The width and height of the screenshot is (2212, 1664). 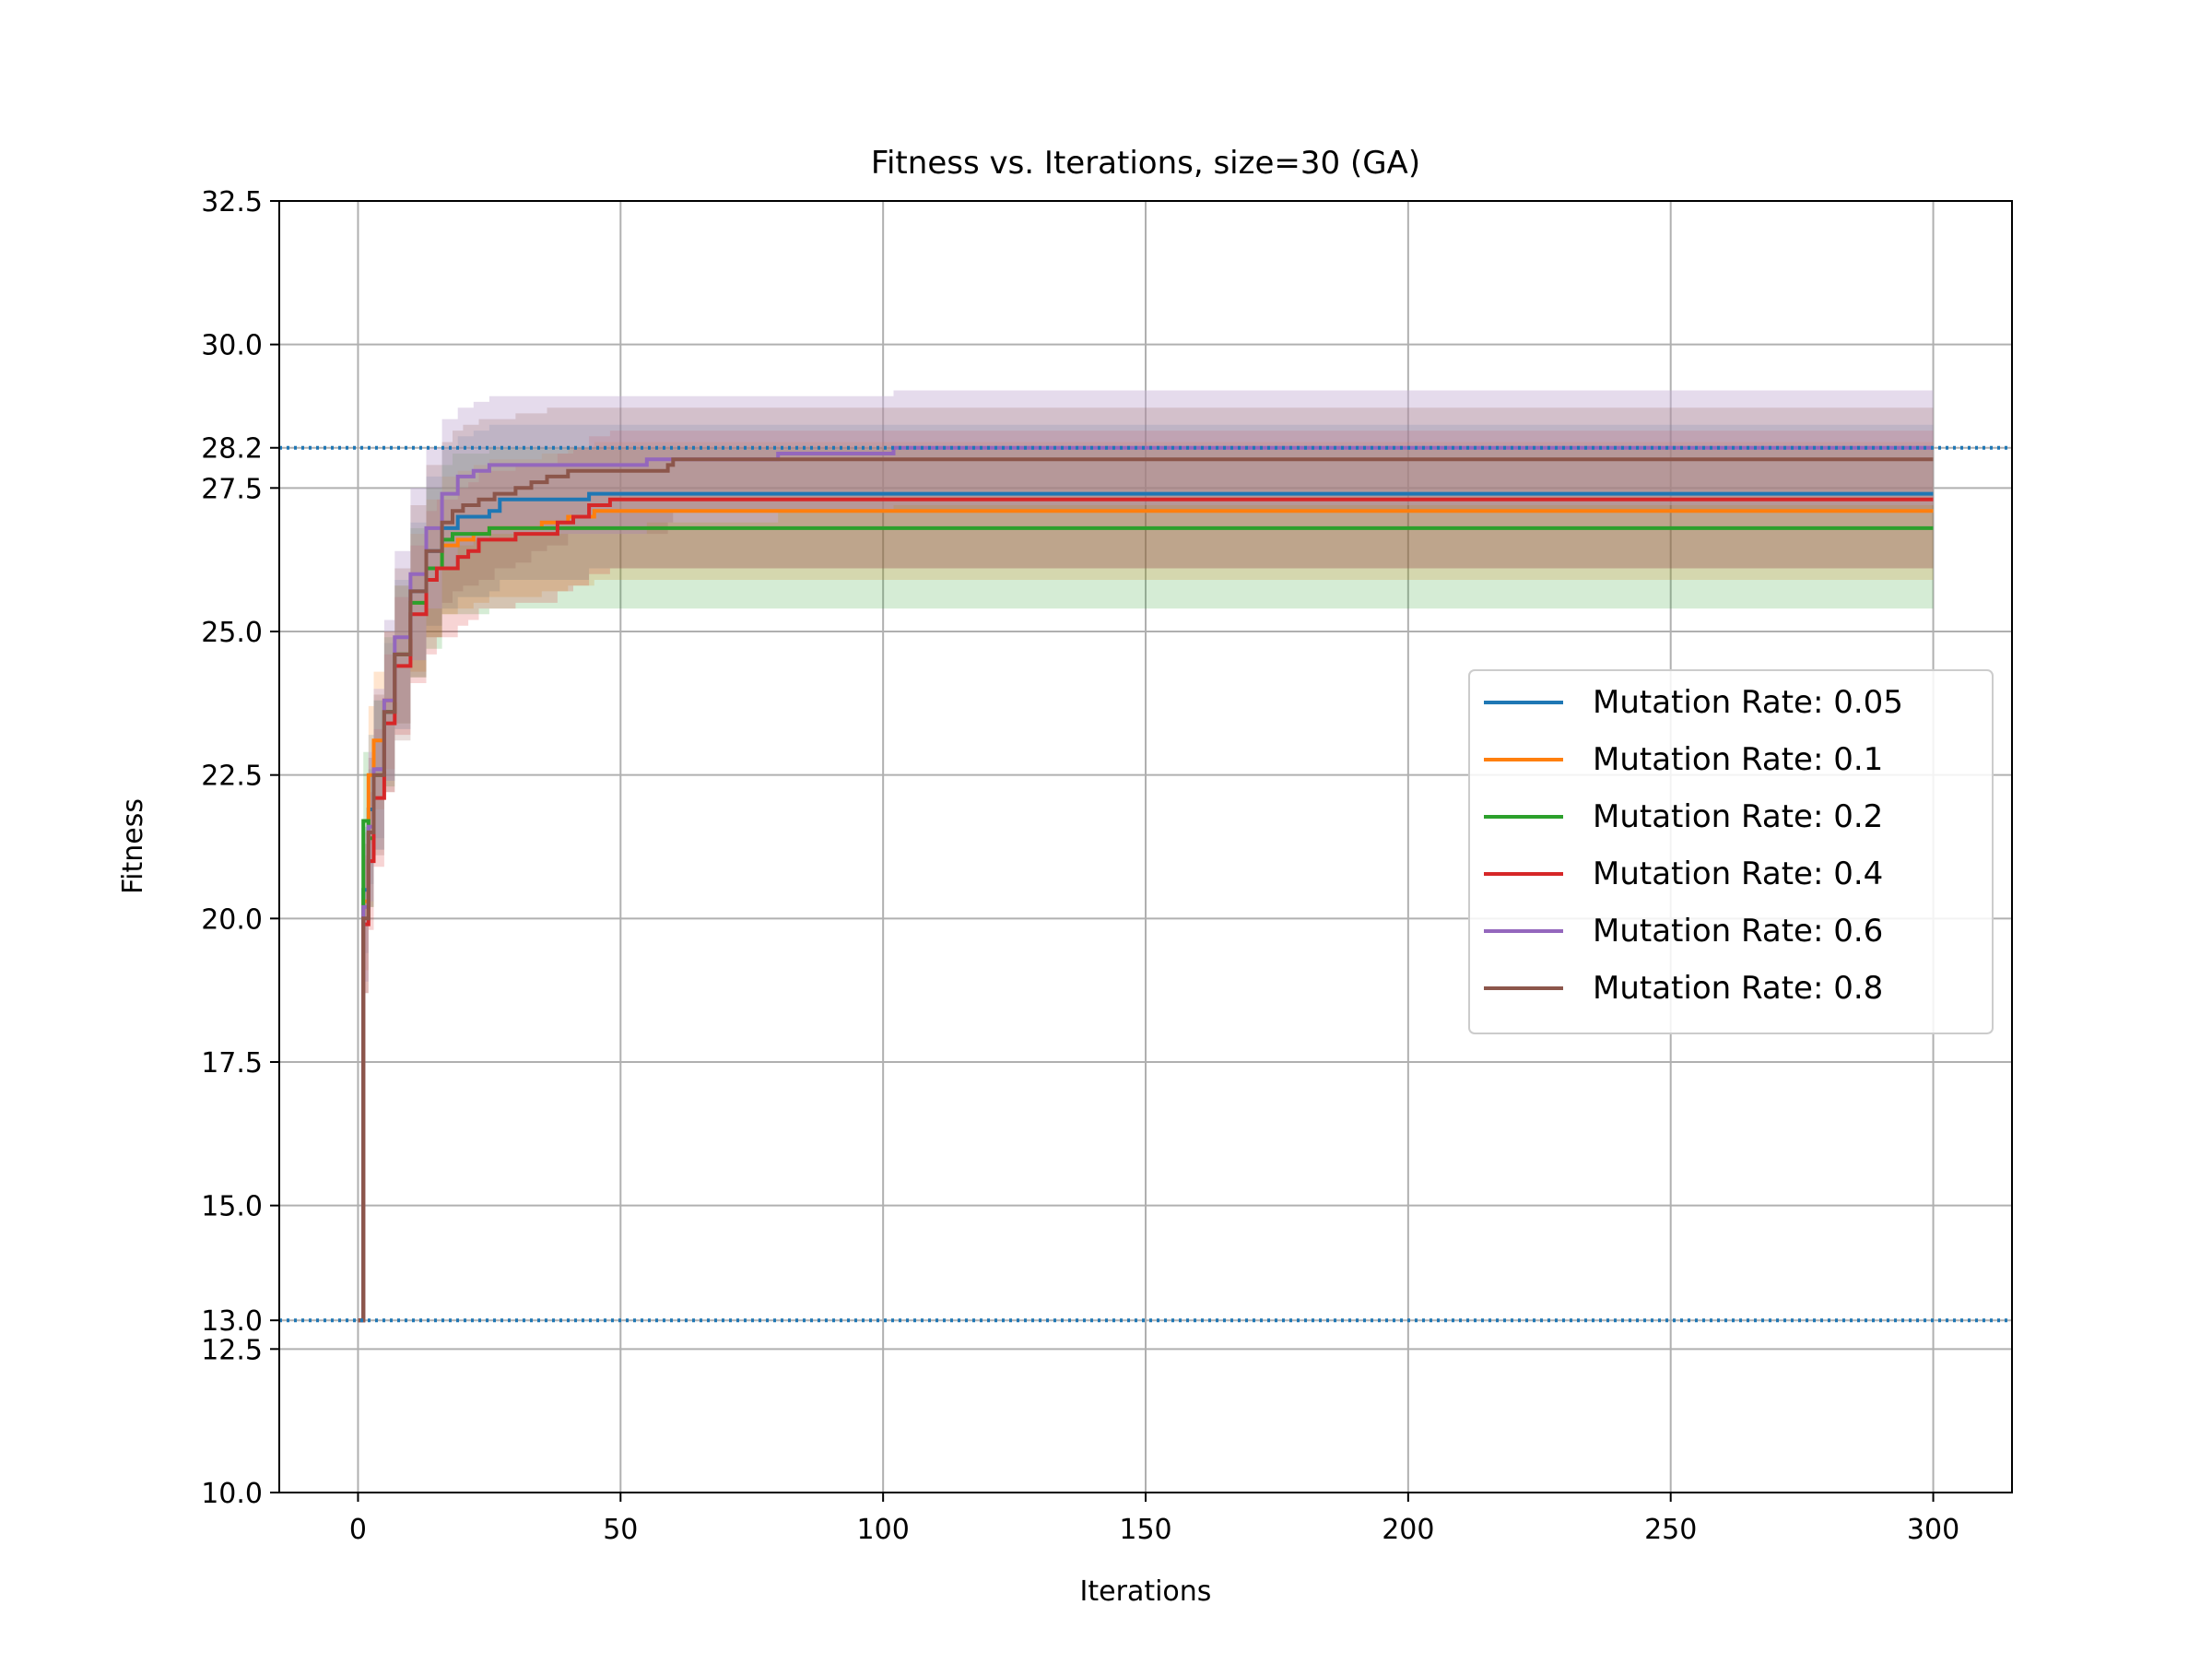 I want to click on legend-label: Mutation Rate: 0.05, so click(x=1748, y=702).